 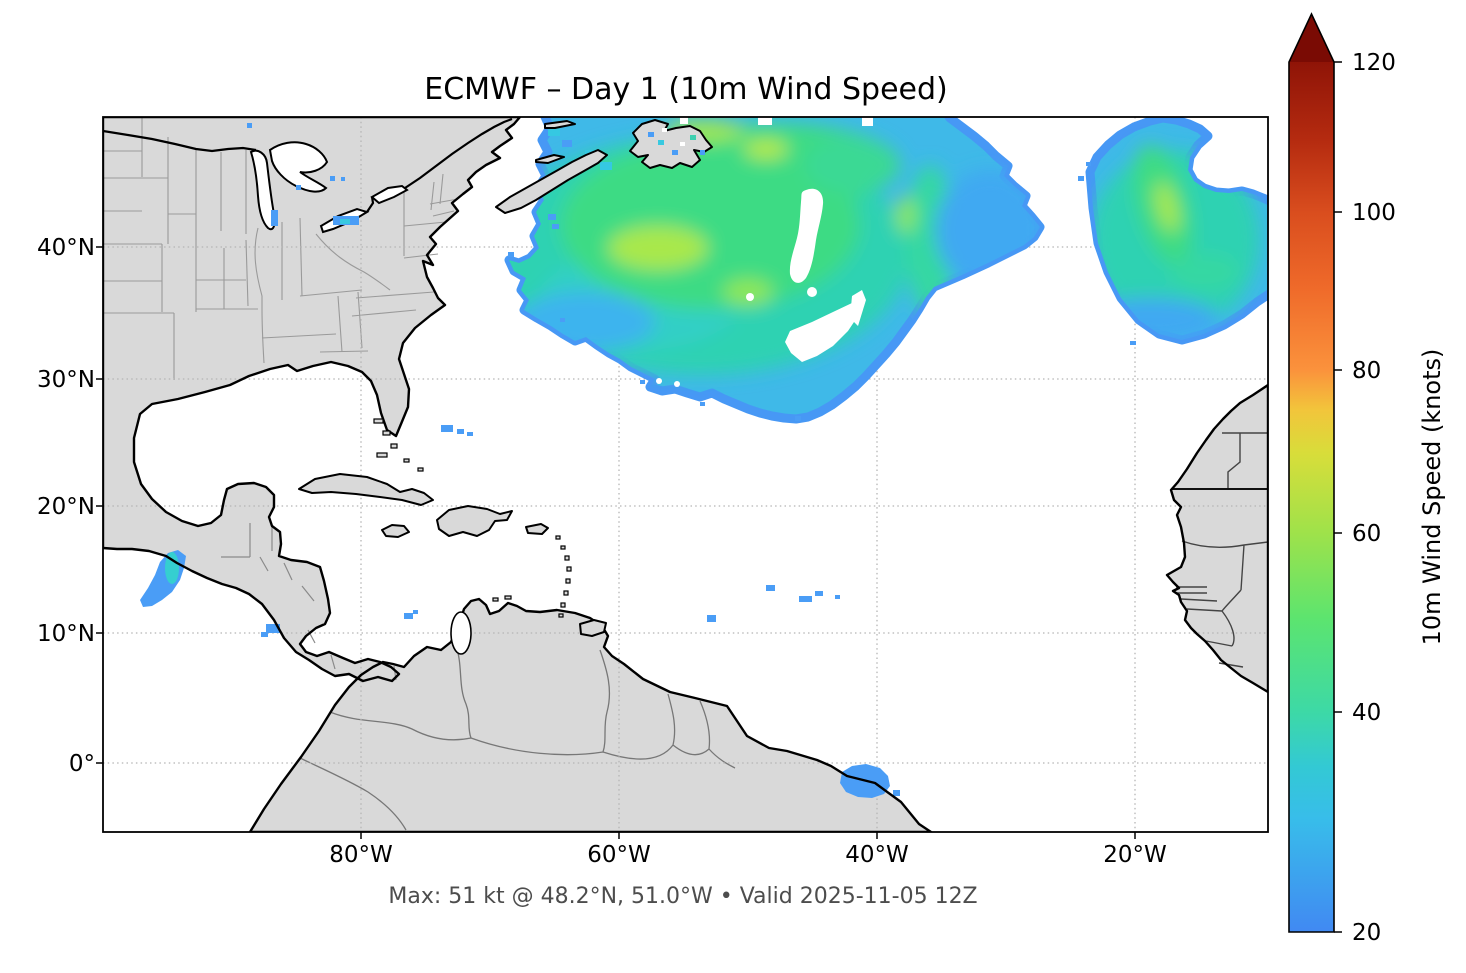 I want to click on cbar-tick-100: 100, so click(x=1374, y=213).